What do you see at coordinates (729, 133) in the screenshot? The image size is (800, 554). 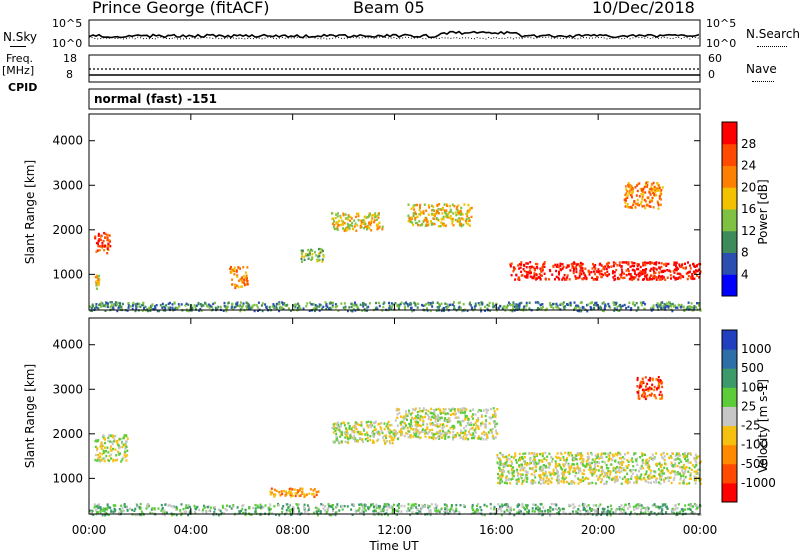 I see `power-cbar-segment` at bounding box center [729, 133].